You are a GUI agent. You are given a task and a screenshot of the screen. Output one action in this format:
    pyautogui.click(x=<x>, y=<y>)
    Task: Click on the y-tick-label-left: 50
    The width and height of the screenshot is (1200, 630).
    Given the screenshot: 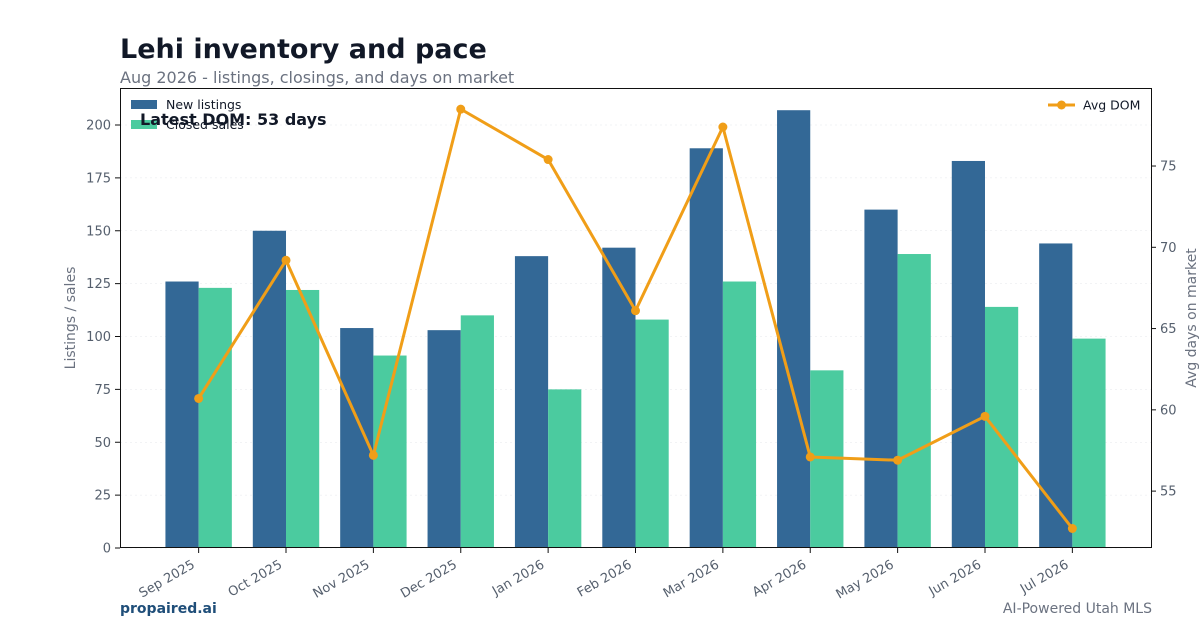 What is the action you would take?
    pyautogui.click(x=102, y=443)
    